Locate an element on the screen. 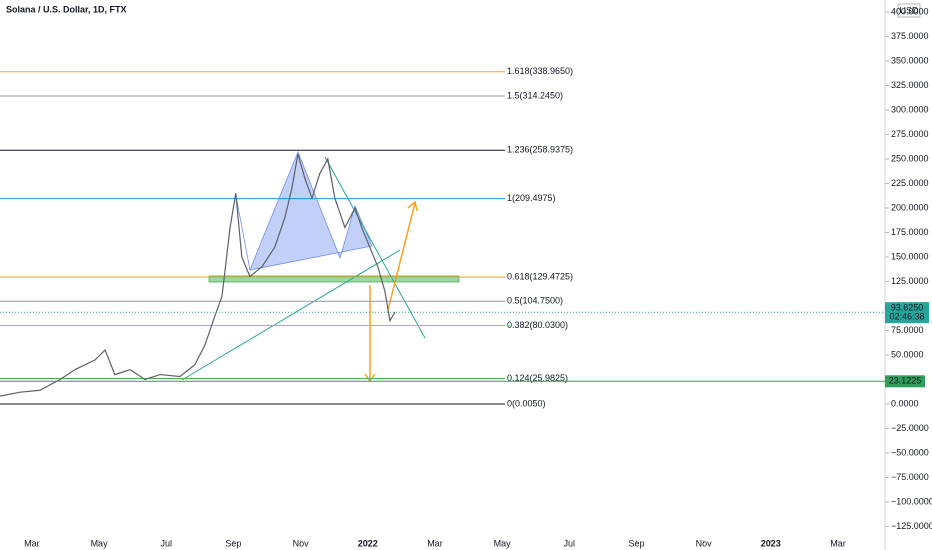 Image resolution: width=932 pixels, height=550 pixels. last-price-label: 93.6250 is located at coordinates (907, 308).